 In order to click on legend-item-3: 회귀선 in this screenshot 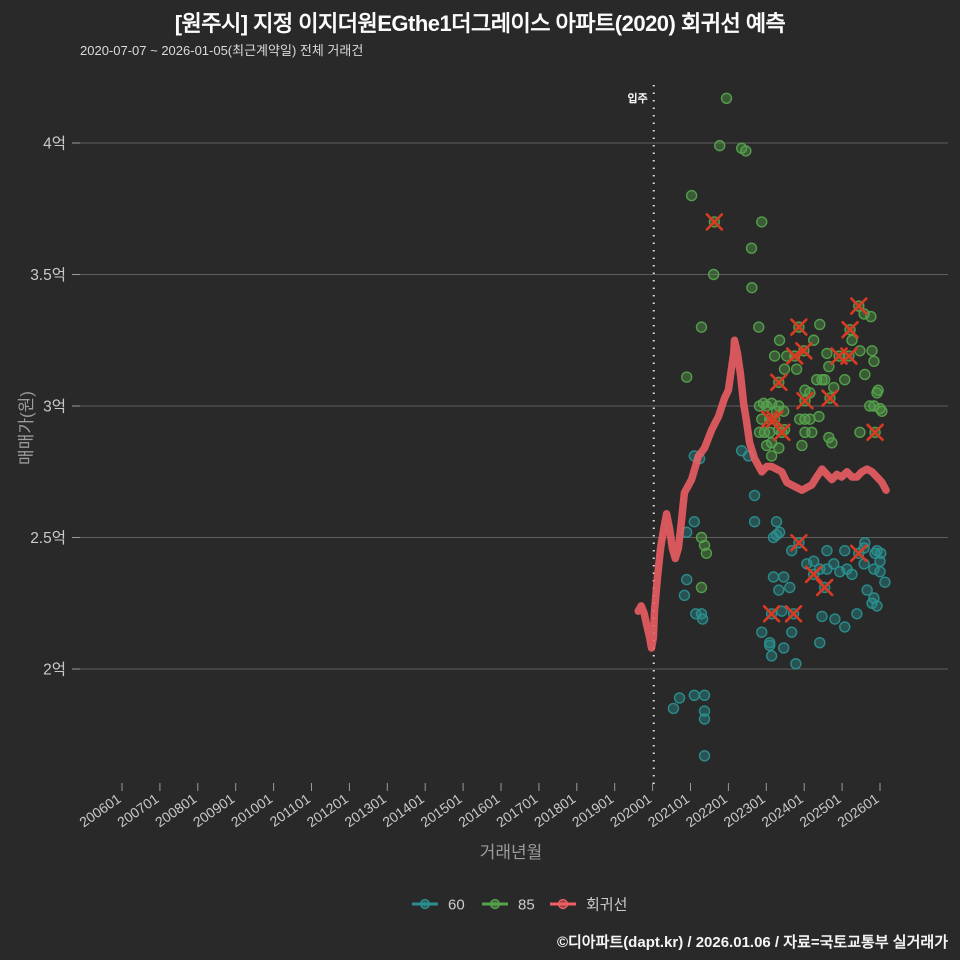, I will do `click(588, 905)`.